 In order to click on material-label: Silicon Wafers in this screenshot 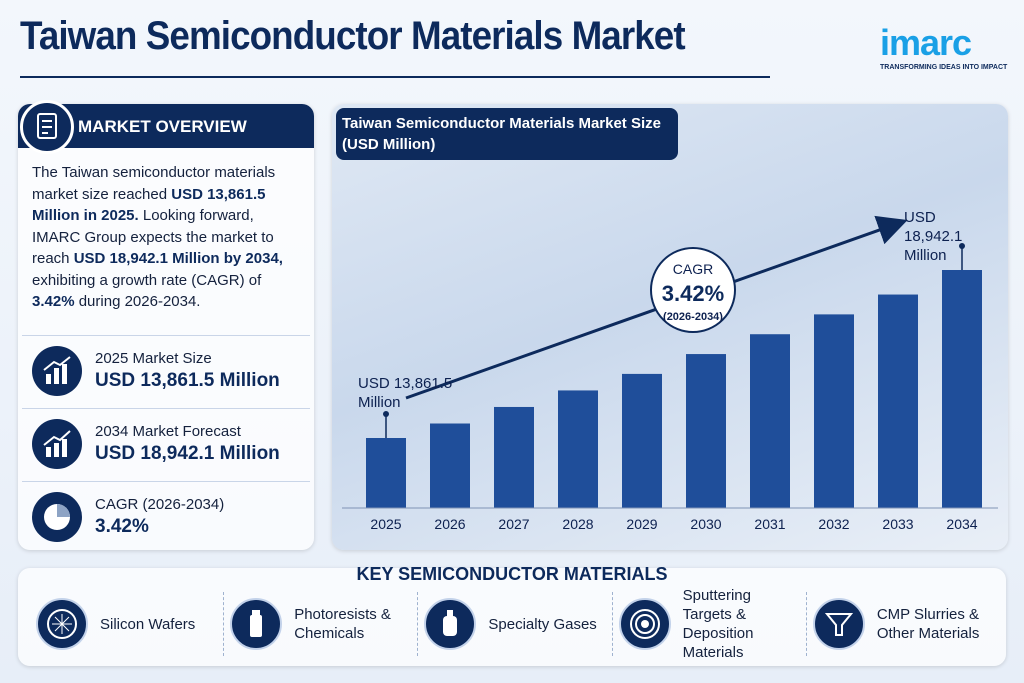, I will do `click(148, 624)`.